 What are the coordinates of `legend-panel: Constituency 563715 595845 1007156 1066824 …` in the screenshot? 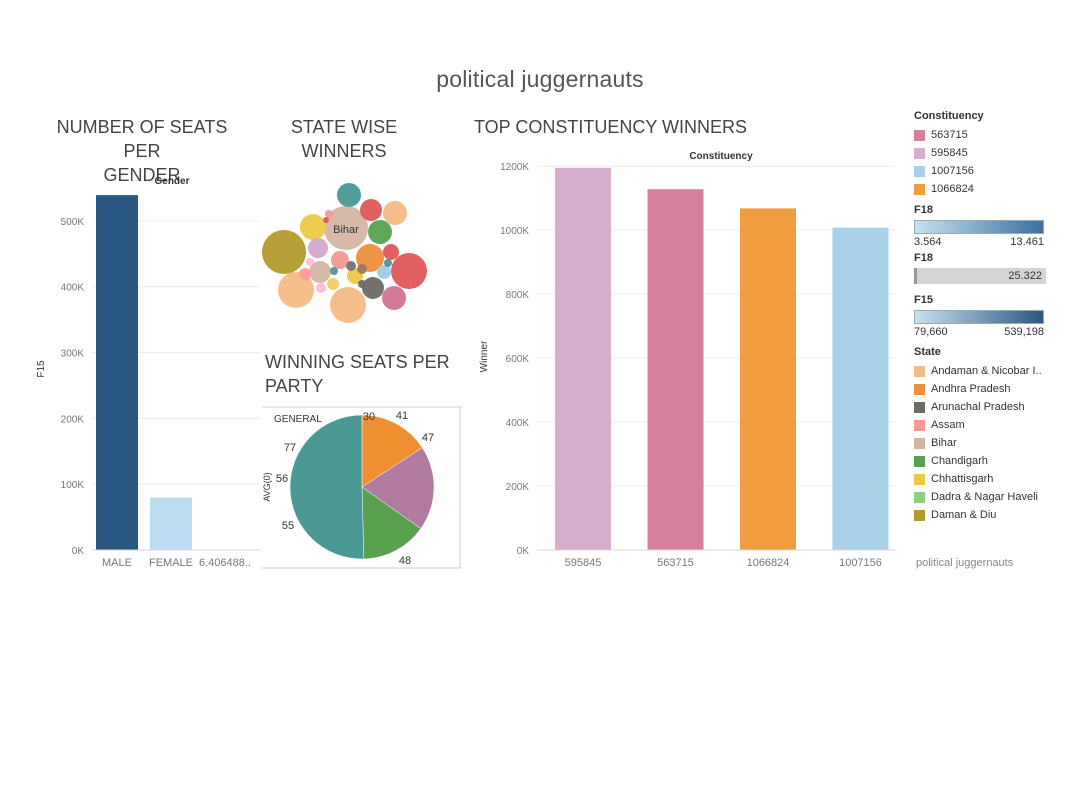 It's located at (984, 321).